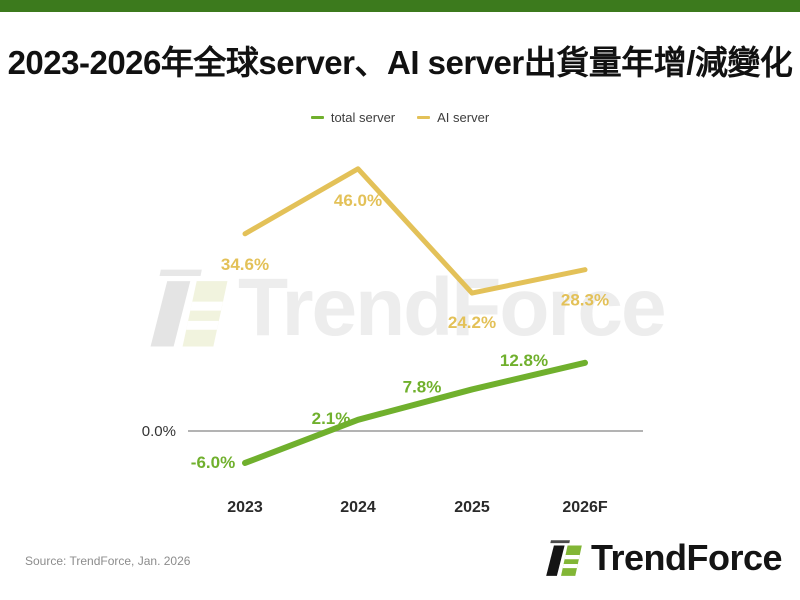 The width and height of the screenshot is (800, 600). Describe the element at coordinates (472, 507) in the screenshot. I see `x-axis-label: 2025` at that location.